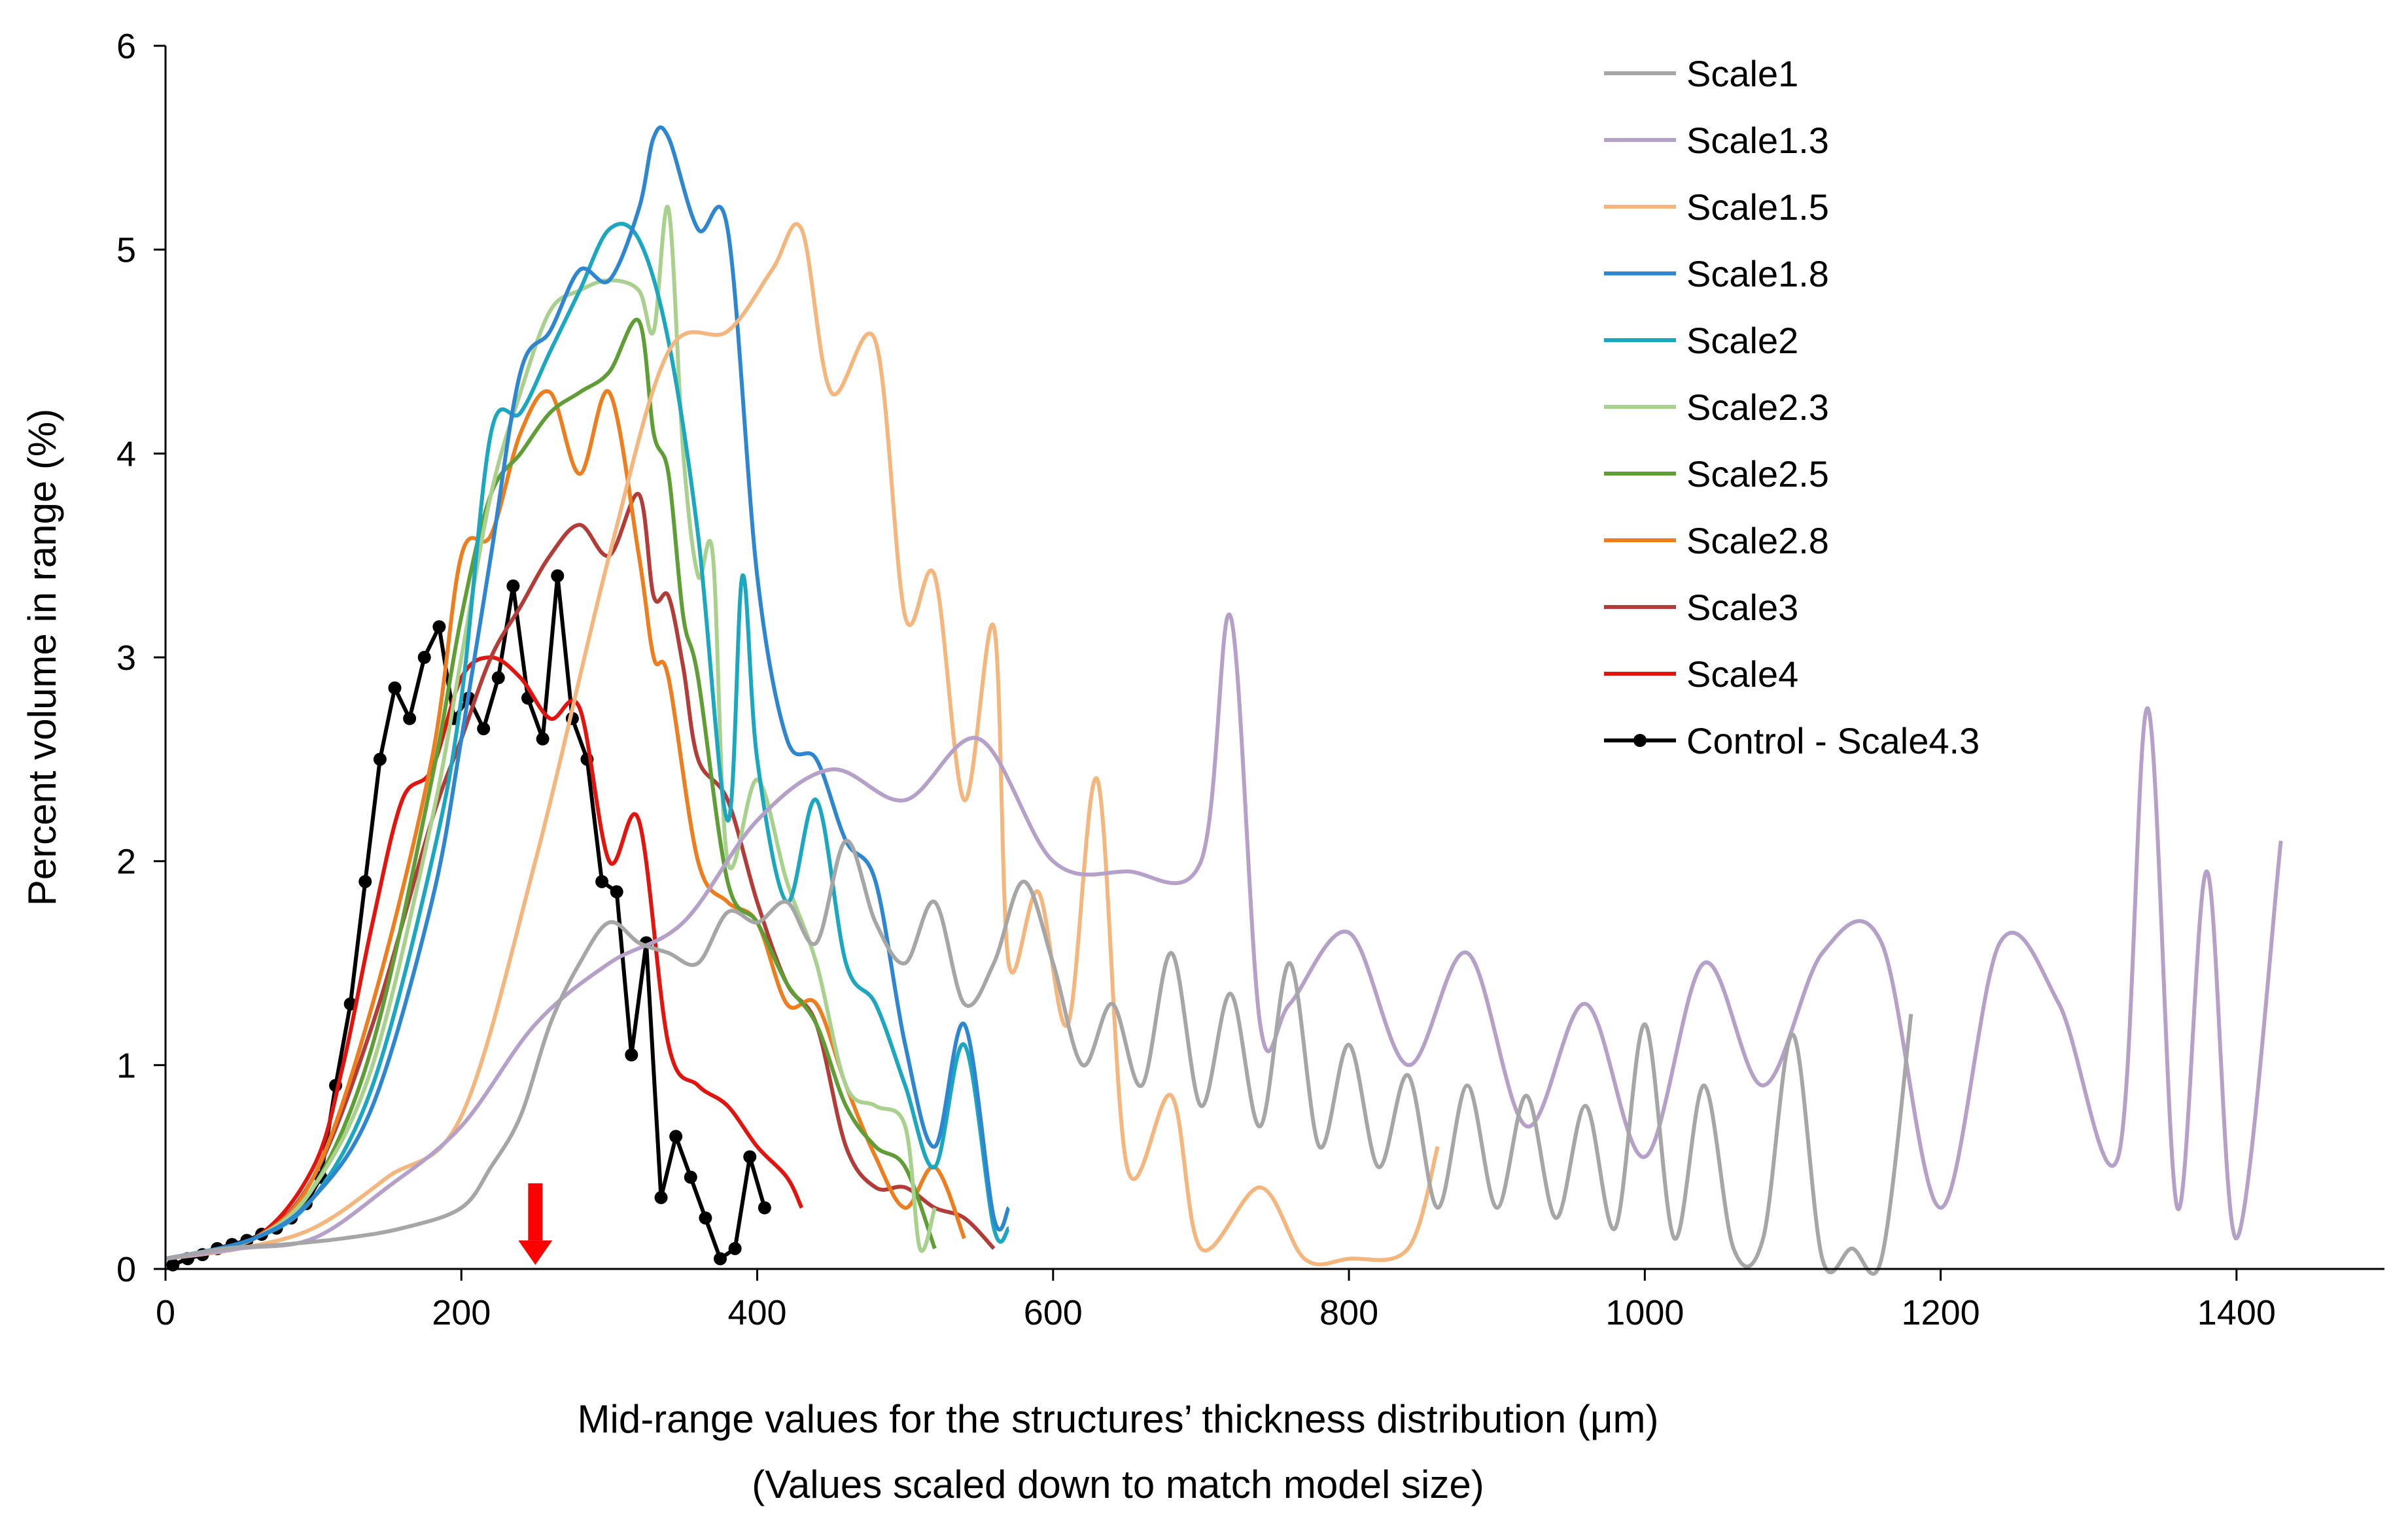  I want to click on legend-label: Scale2.5, so click(1757, 473).